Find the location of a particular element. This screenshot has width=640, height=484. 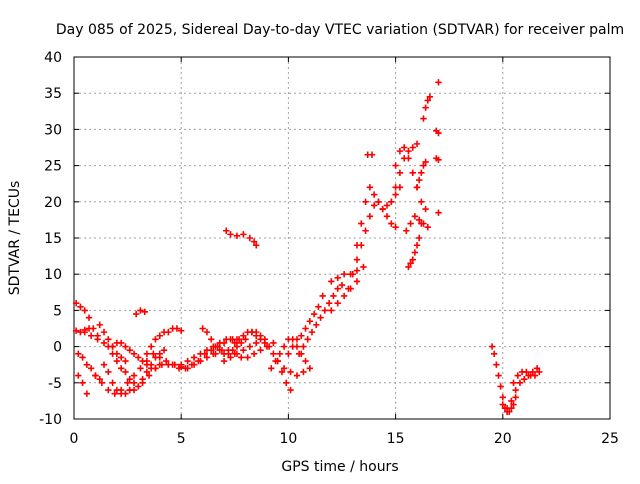

y-tick-label: 15 is located at coordinates (53, 239).